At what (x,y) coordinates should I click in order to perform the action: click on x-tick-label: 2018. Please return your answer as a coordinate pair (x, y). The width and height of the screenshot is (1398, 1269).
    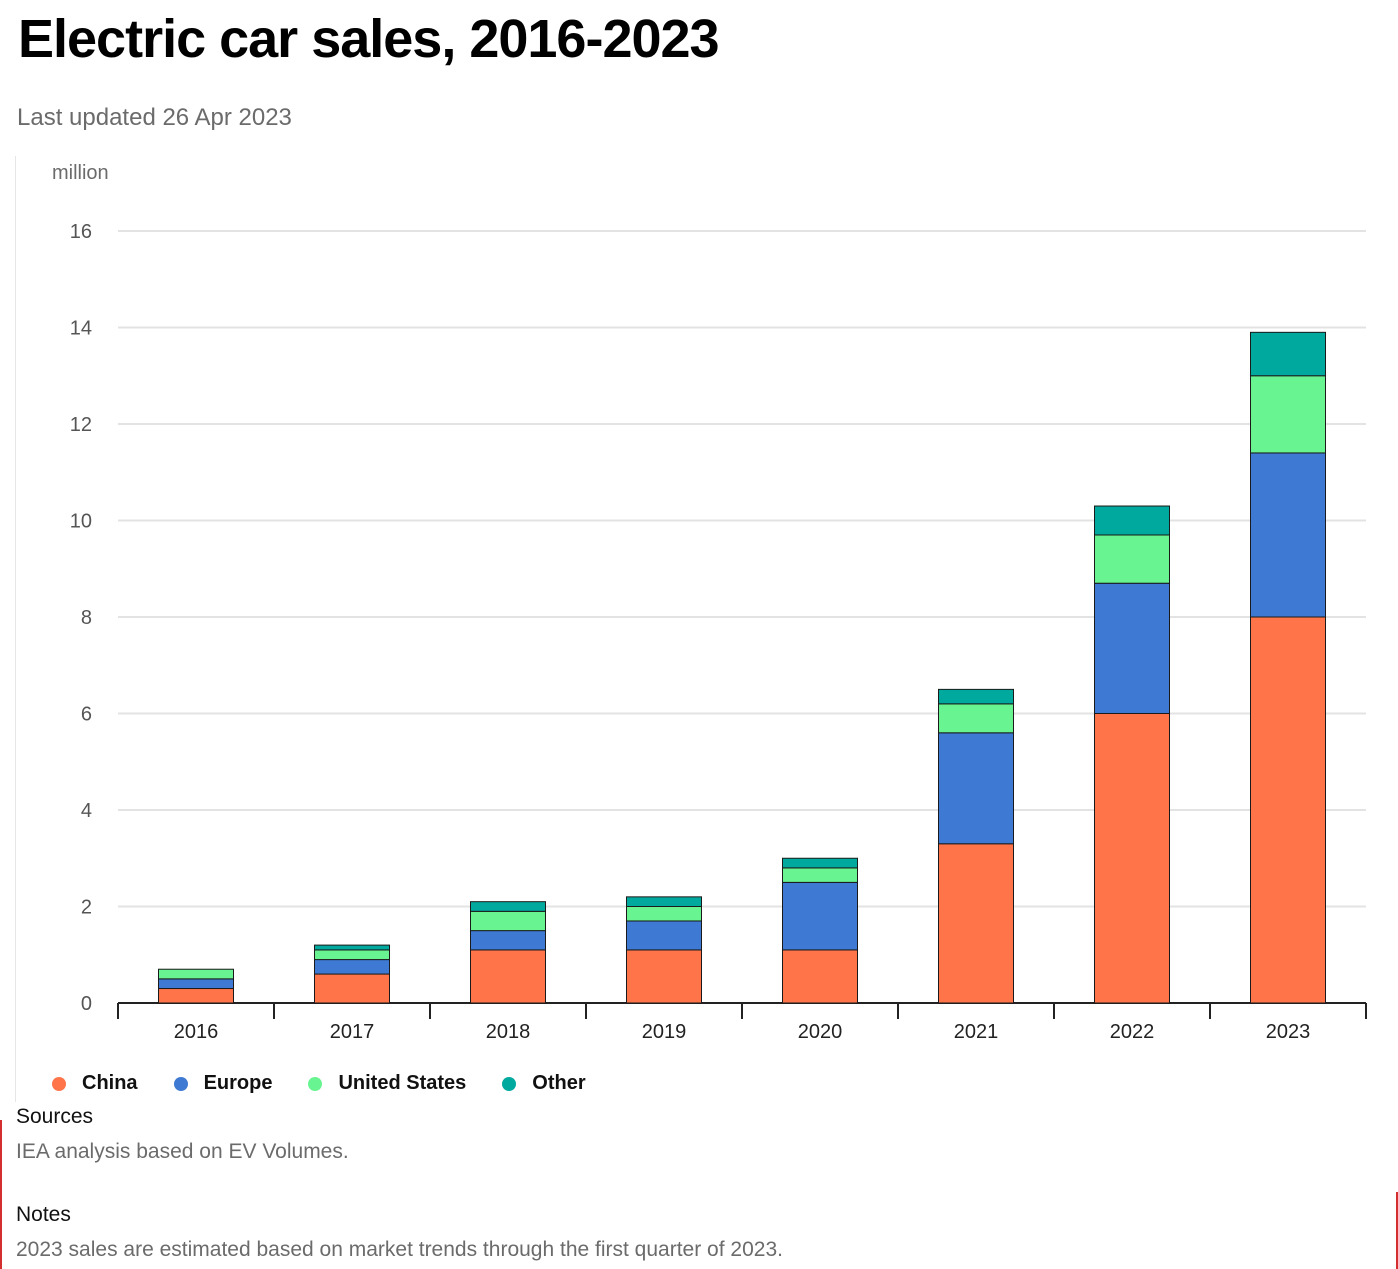
    Looking at the image, I should click on (508, 1032).